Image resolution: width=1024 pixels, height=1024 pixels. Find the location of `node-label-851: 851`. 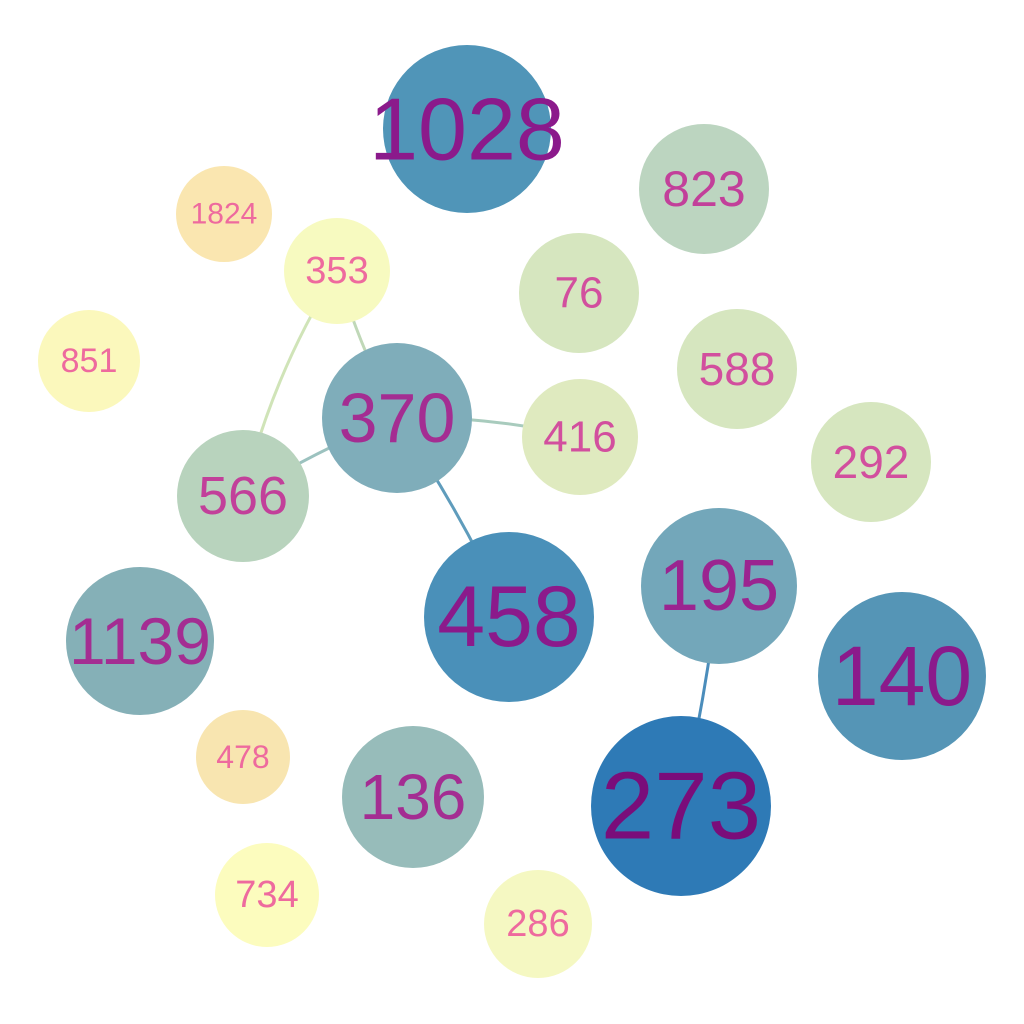

node-label-851: 851 is located at coordinates (89, 361).